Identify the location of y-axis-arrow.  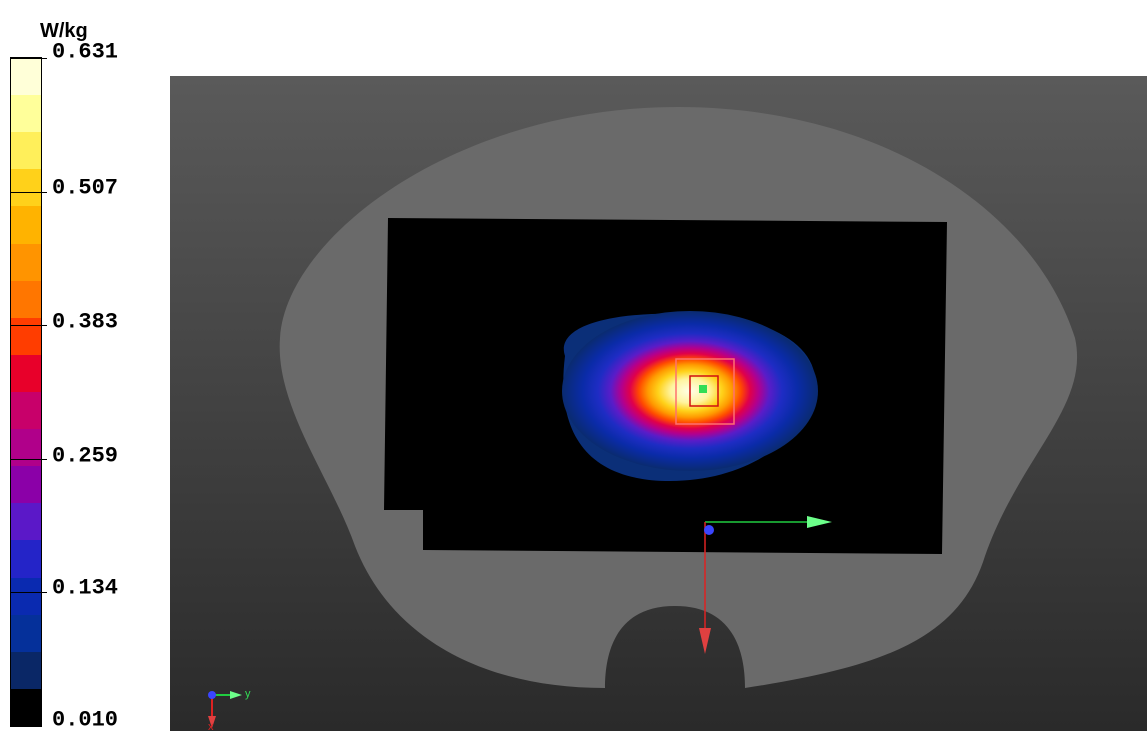
(819, 522).